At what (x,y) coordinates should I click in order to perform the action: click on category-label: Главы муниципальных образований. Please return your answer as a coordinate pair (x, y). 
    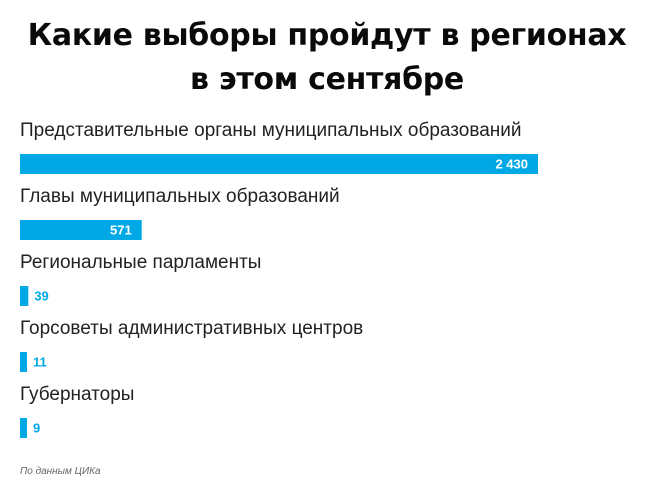
    Looking at the image, I should click on (180, 196).